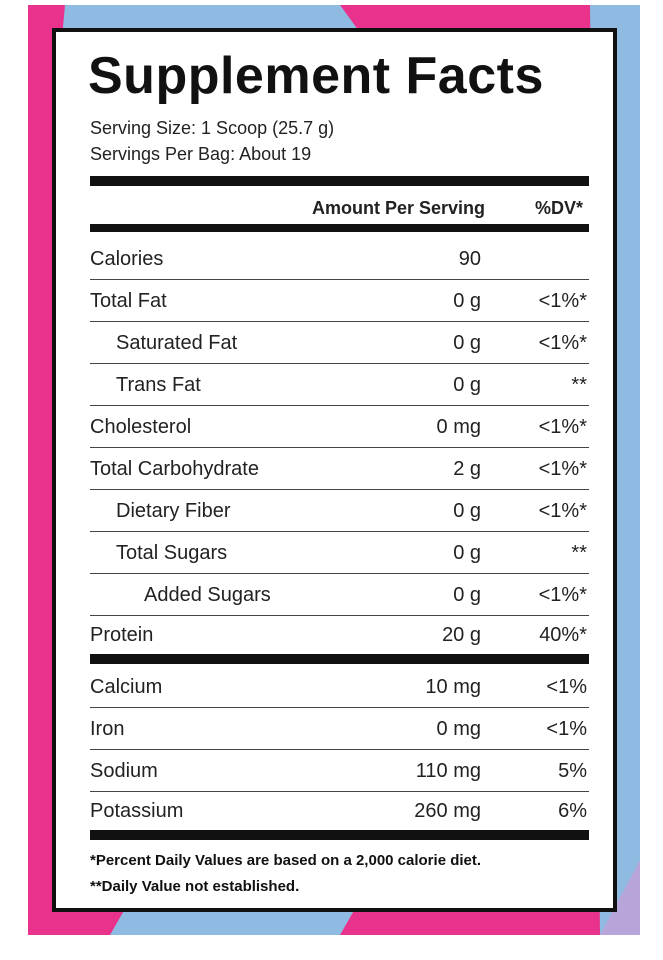 This screenshot has width=663, height=960. I want to click on nutrient: Added Sugars, so click(207, 595).